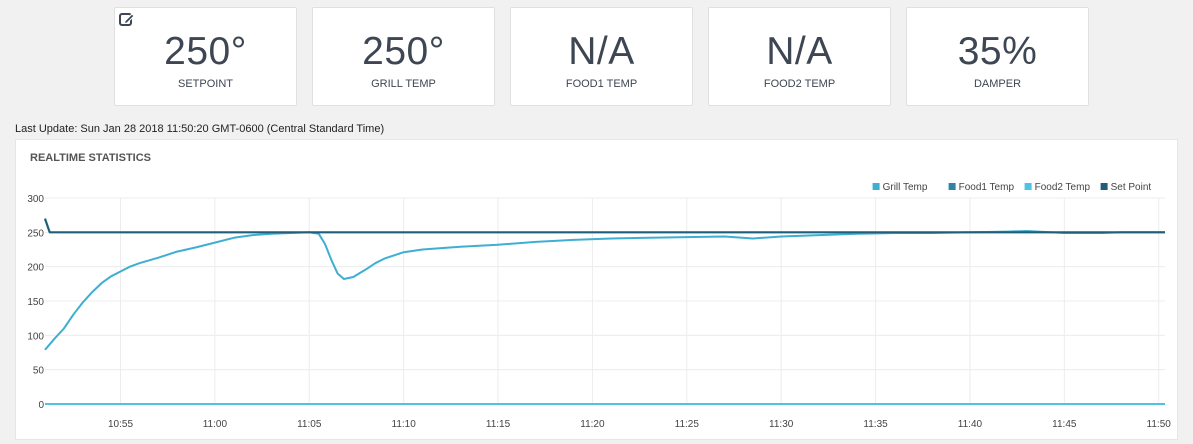 Image resolution: width=1193 pixels, height=444 pixels. I want to click on x-tick-label: 11:15, so click(498, 424).